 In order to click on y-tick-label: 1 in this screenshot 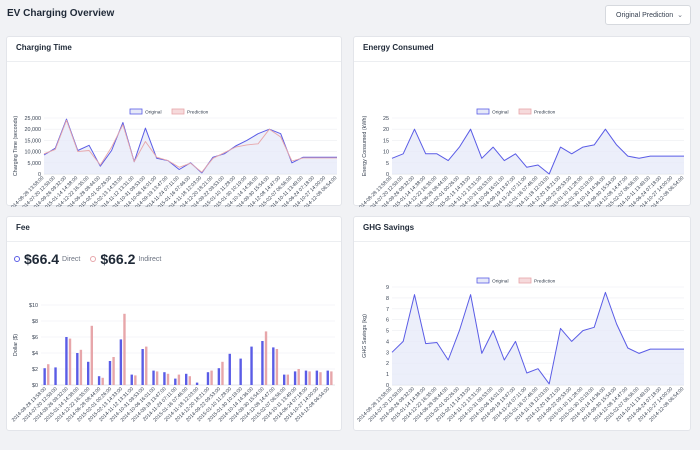, I will do `click(387, 375)`.